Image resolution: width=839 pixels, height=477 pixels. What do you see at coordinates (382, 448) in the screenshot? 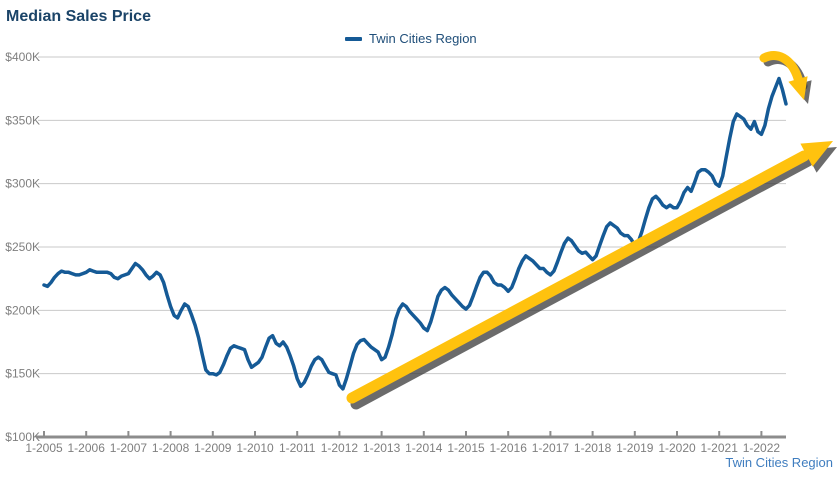
I see `x-axis-label: 1-2013` at bounding box center [382, 448].